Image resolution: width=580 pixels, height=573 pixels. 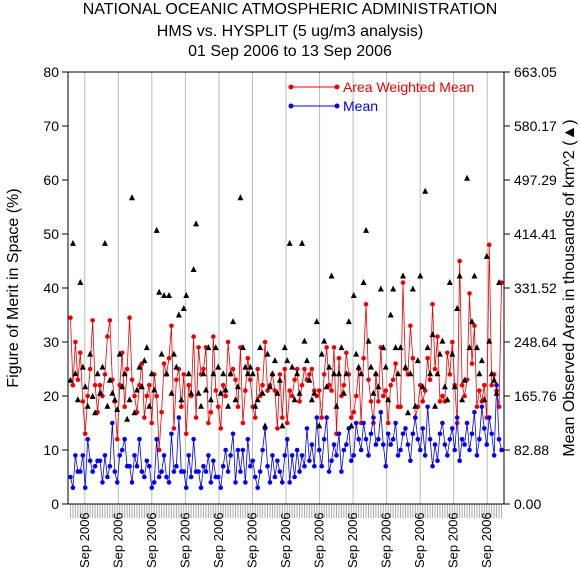 I want to click on y-tick-label: 40, so click(x=51, y=288).